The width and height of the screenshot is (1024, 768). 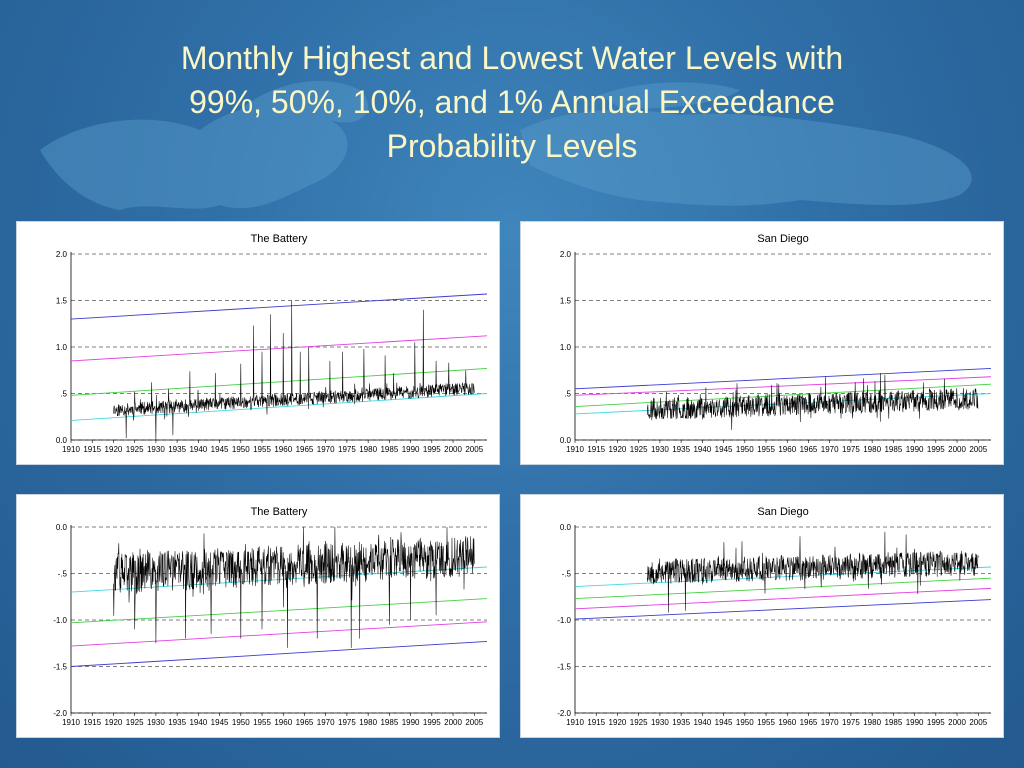 What do you see at coordinates (512, 146) in the screenshot?
I see `title-line-3: Probability Levels` at bounding box center [512, 146].